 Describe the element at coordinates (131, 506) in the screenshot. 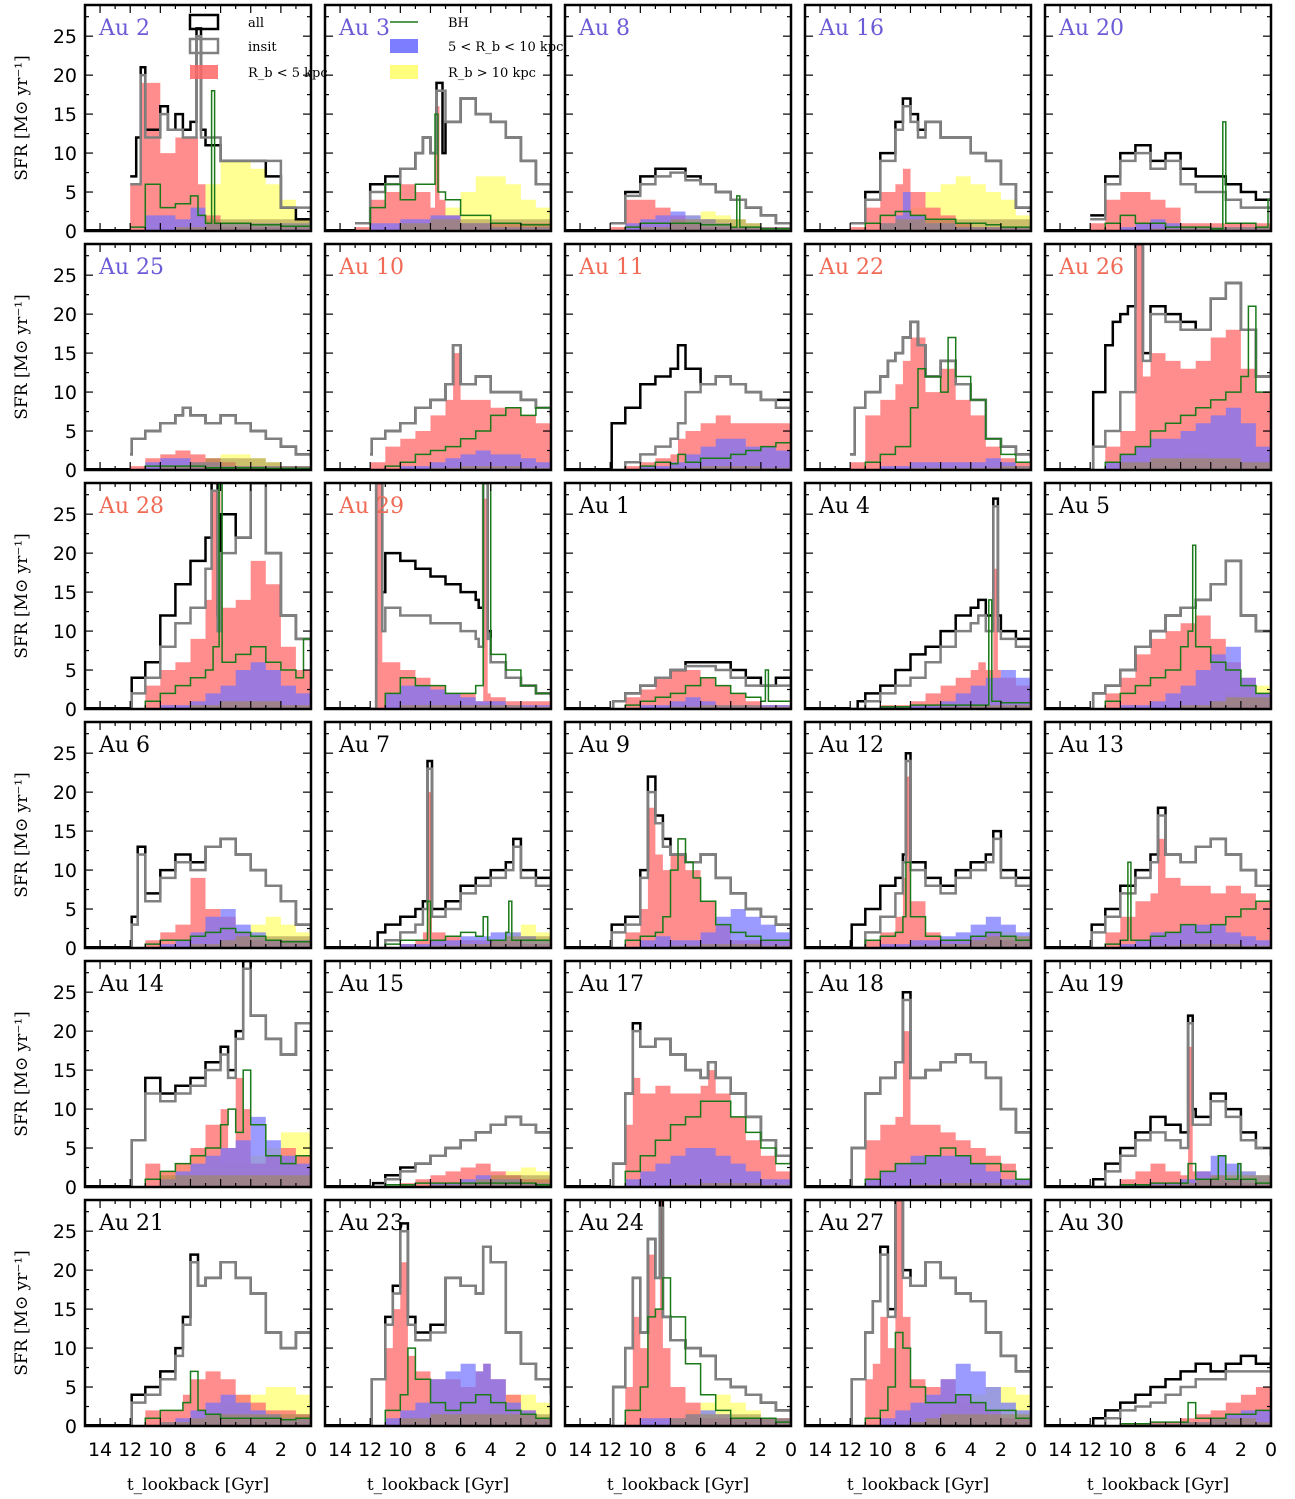

I see `panel-label: Au 28` at that location.